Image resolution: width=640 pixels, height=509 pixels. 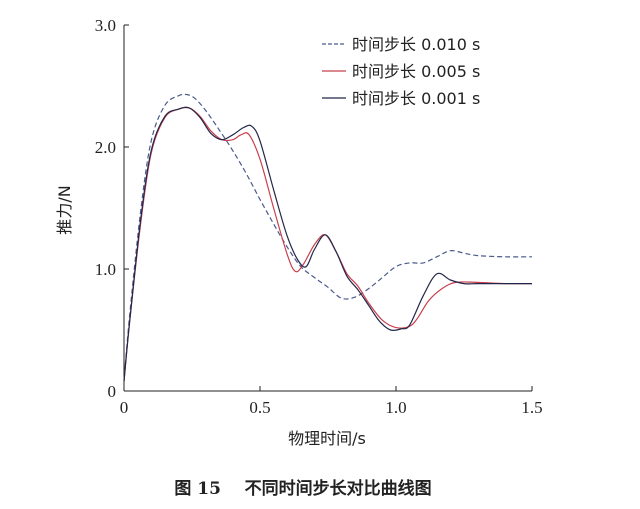 What do you see at coordinates (112, 391) in the screenshot?
I see `y-tick-label: 0` at bounding box center [112, 391].